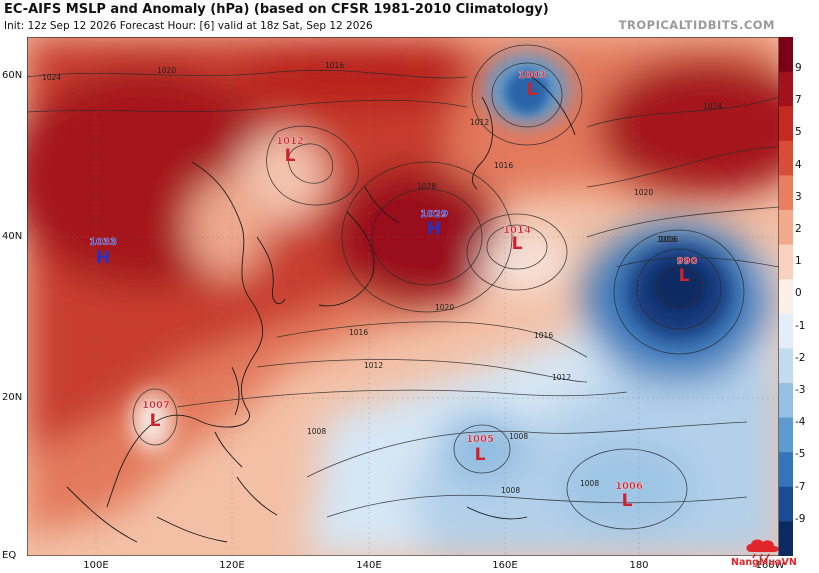 This screenshot has width=819, height=573. What do you see at coordinates (800, 486) in the screenshot?
I see `colorbar-label: -7` at bounding box center [800, 486].